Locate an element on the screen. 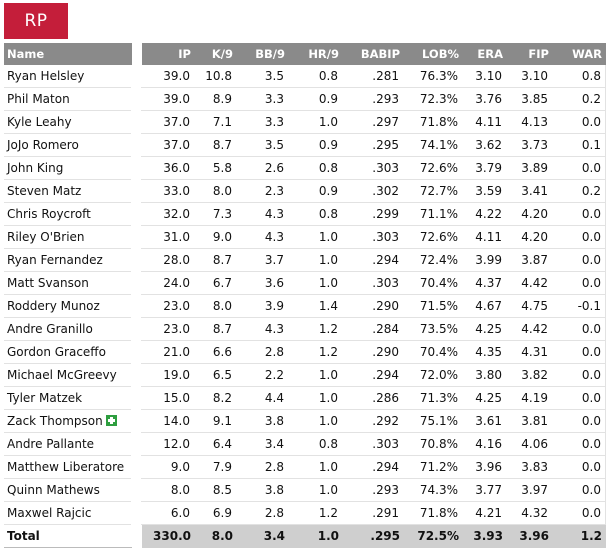  player-name: Andre Granillo is located at coordinates (68, 329).